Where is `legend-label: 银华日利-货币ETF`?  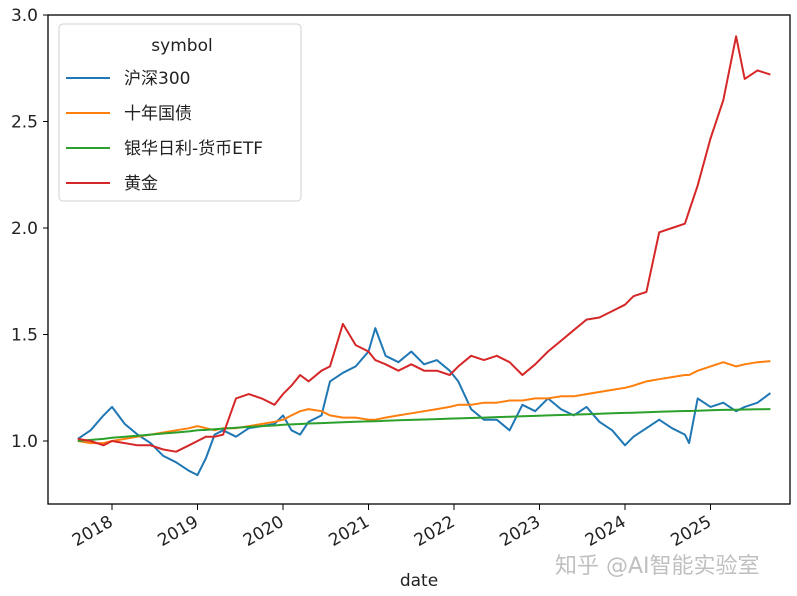 legend-label: 银华日利-货币ETF is located at coordinates (193, 149).